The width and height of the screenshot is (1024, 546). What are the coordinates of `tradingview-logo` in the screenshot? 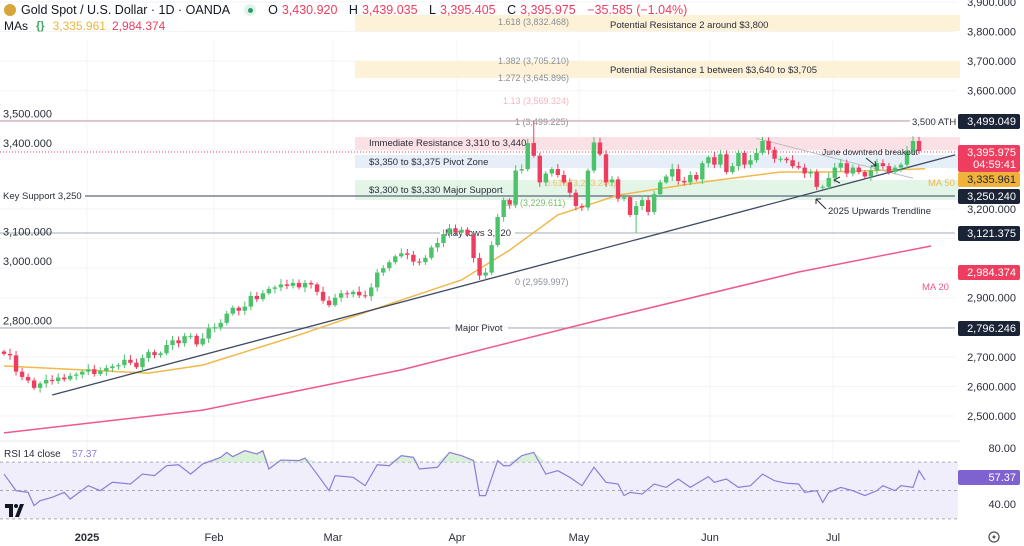 It's located at (14, 510).